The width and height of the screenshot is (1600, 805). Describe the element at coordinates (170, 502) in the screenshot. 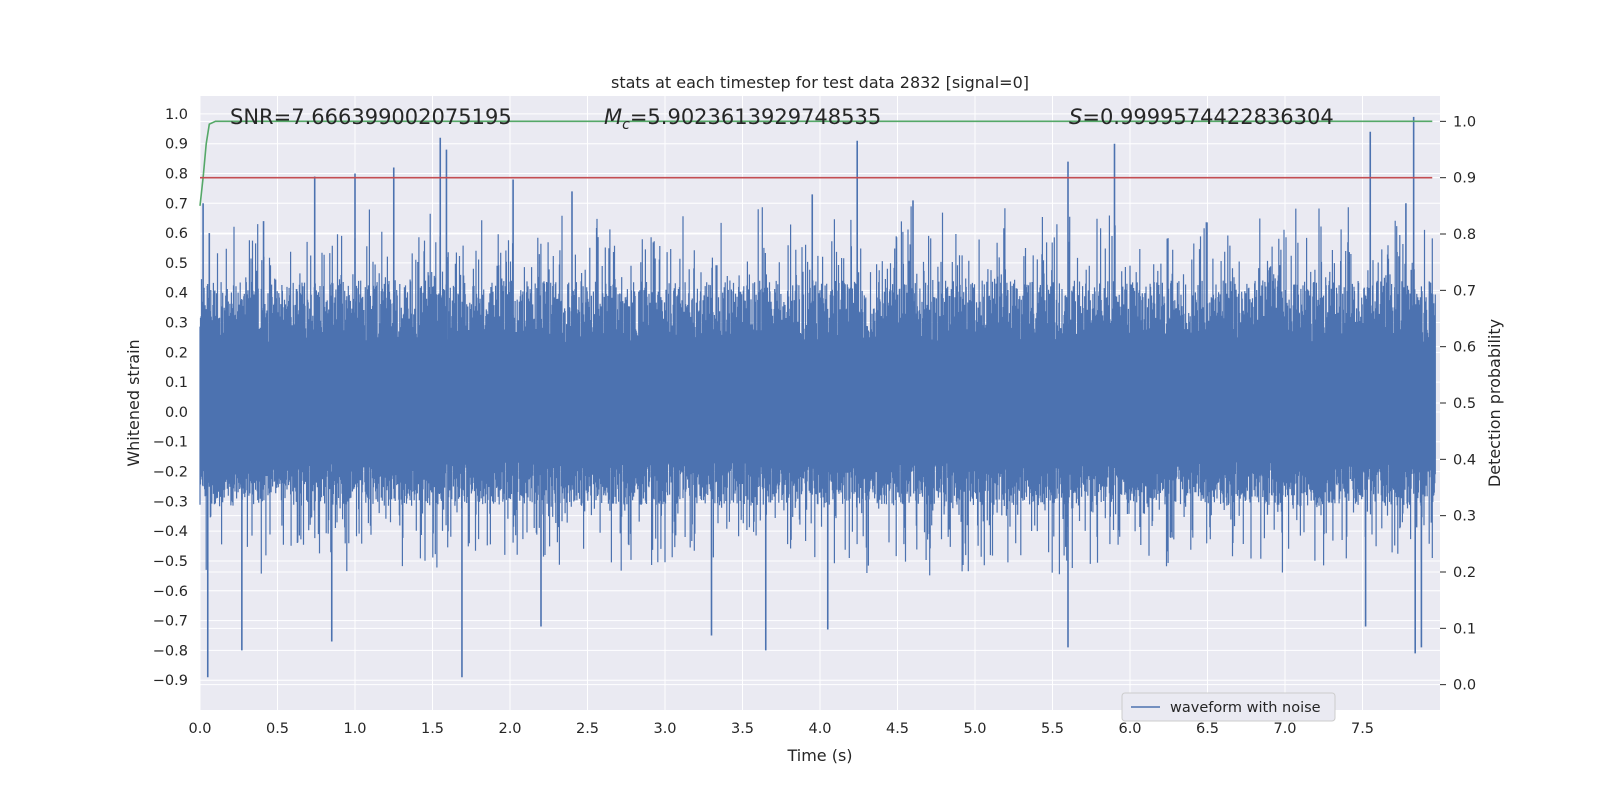

I see `y-tick-label: −0.3` at that location.